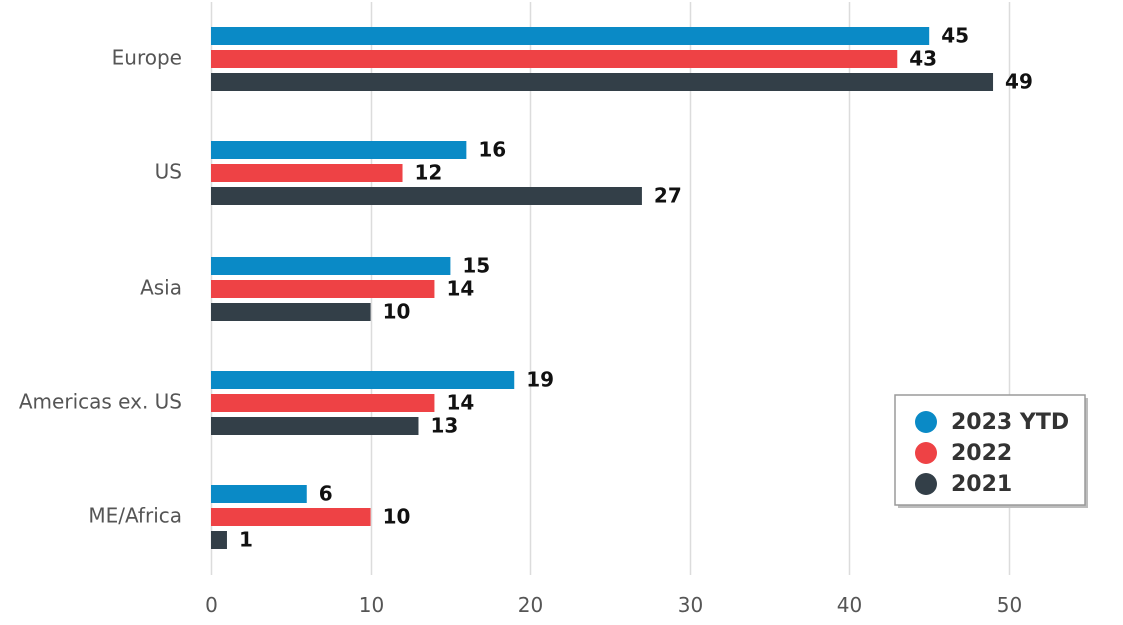 This screenshot has height=625, width=1123. What do you see at coordinates (926, 422) in the screenshot?
I see `legend-marker-2023-ytd` at bounding box center [926, 422].